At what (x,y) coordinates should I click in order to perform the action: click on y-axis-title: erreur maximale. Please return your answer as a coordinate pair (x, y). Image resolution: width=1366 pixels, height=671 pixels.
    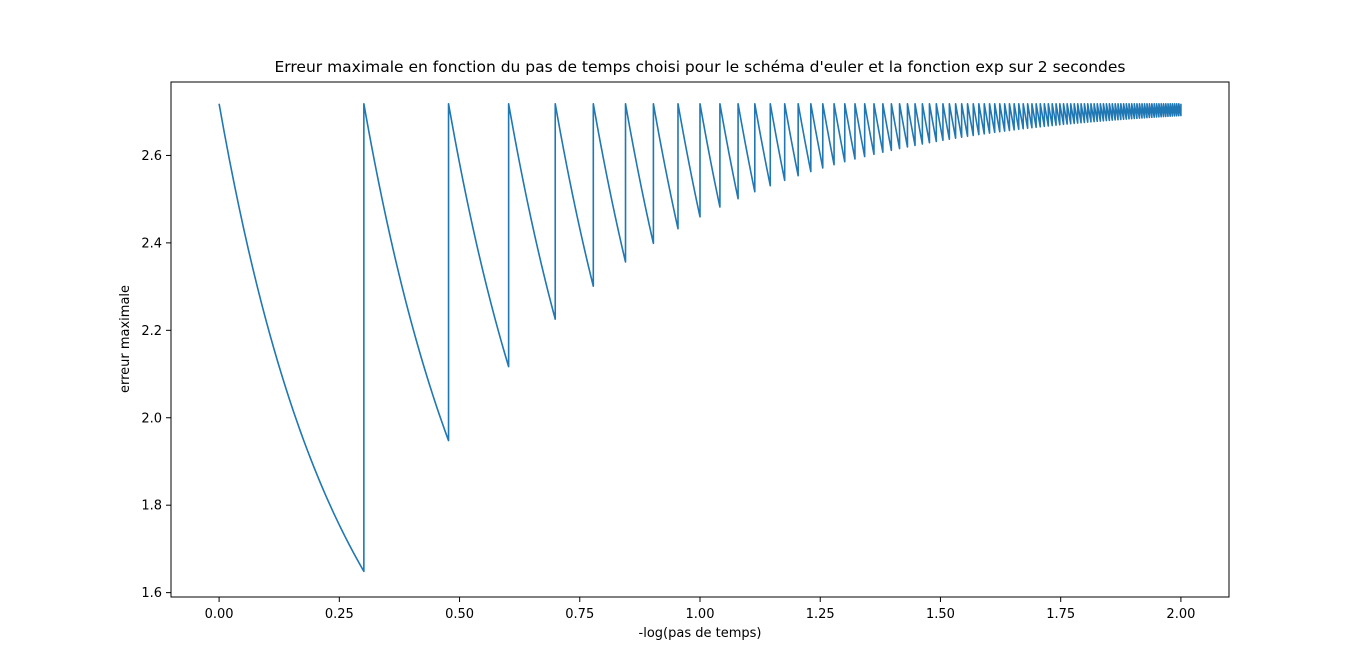
    Looking at the image, I should click on (125, 339).